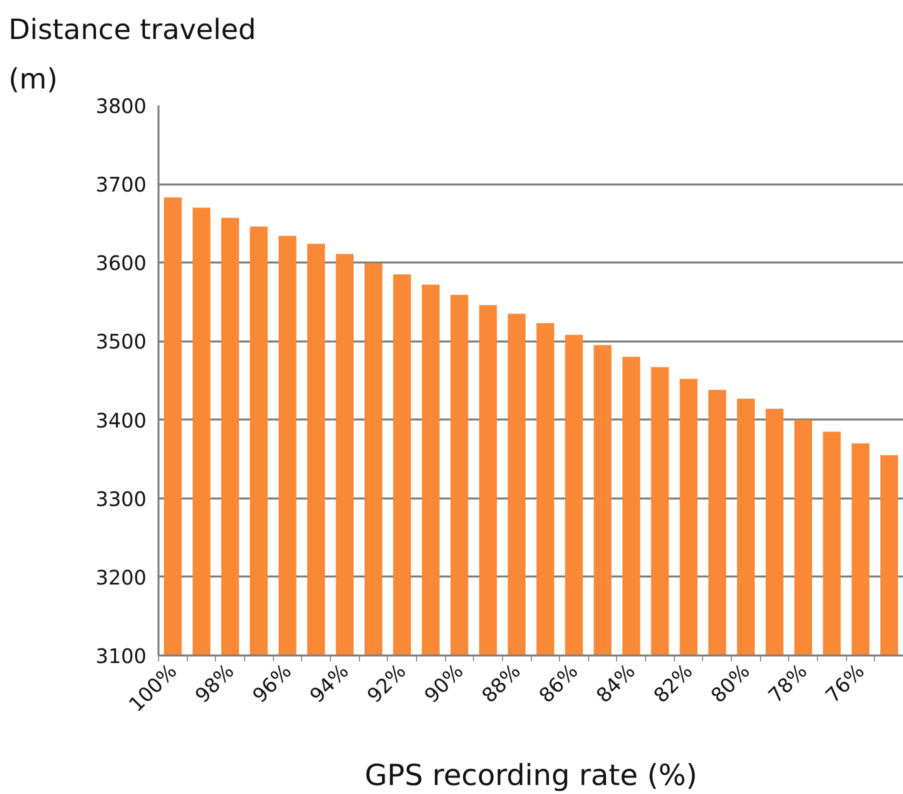 This screenshot has height=794, width=903. Describe the element at coordinates (121, 420) in the screenshot. I see `y-tick-label: 3400` at that location.